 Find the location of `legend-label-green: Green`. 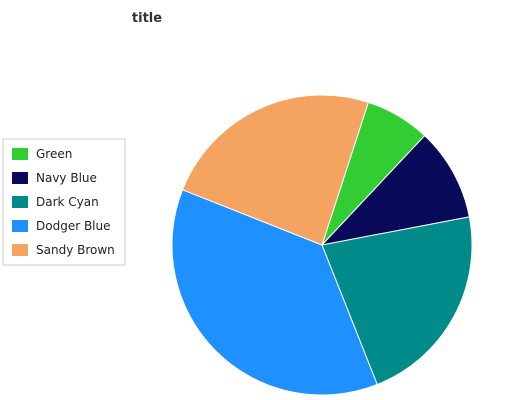

legend-label-green: Green is located at coordinates (54, 154).